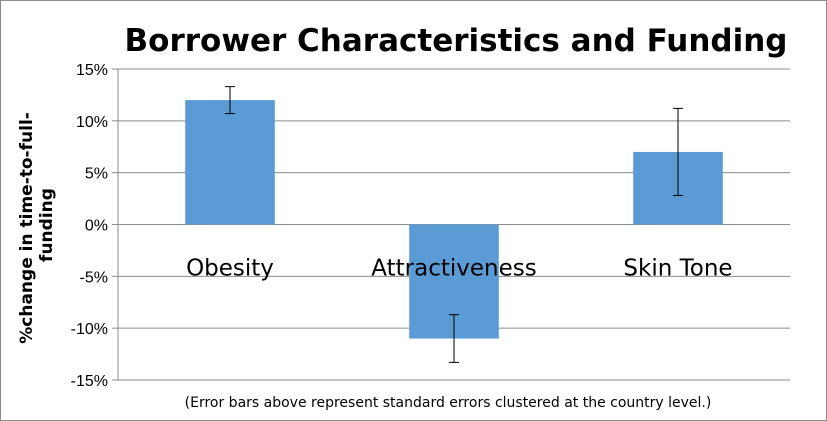 This screenshot has height=421, width=827. What do you see at coordinates (677, 269) in the screenshot?
I see `category-label: Skin Tone` at bounding box center [677, 269].